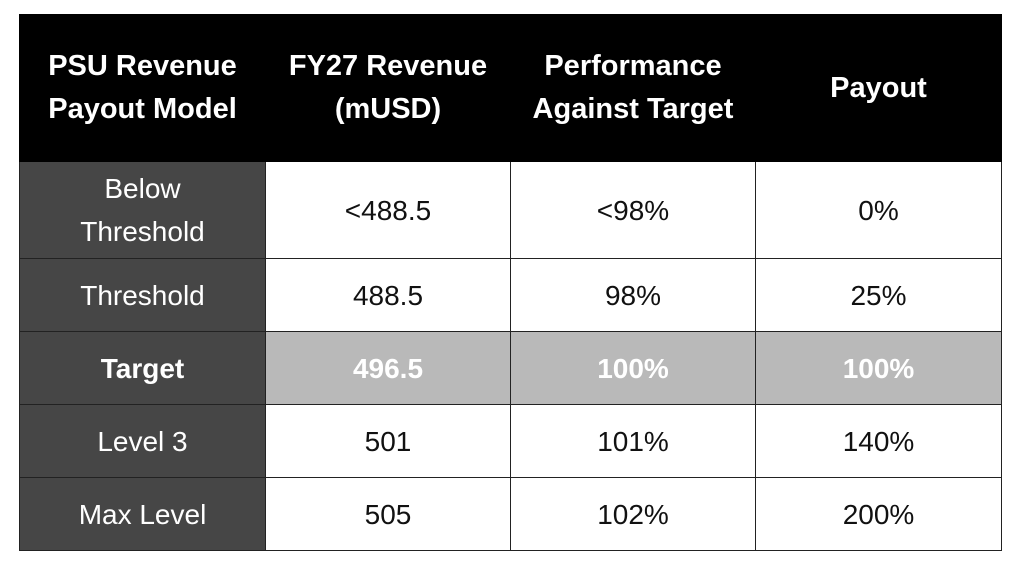 The height and width of the screenshot is (570, 1016). Describe the element at coordinates (633, 109) in the screenshot. I see `header-performance-line-2: Against Target` at that location.